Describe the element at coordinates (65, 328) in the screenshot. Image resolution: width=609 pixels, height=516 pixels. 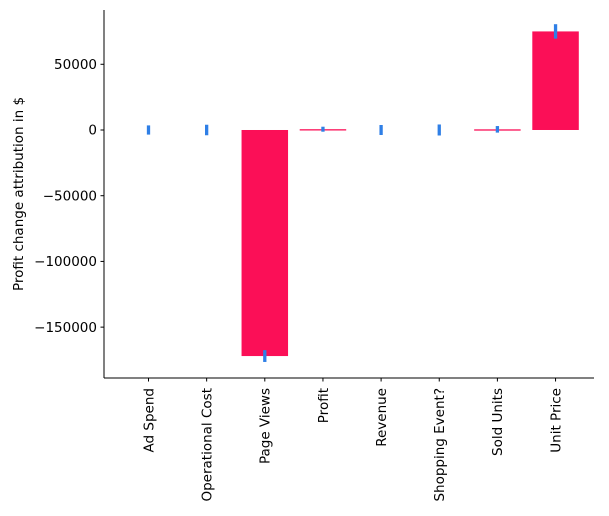
I see `y-tick-label: −150000` at that location.